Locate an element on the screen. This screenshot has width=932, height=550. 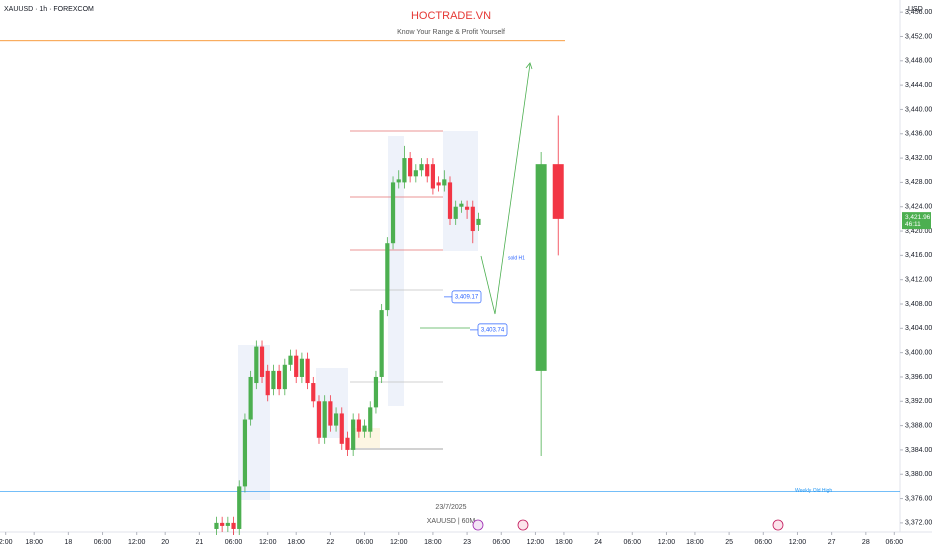
y-tick-label: 3,384.00 is located at coordinates (918, 450).